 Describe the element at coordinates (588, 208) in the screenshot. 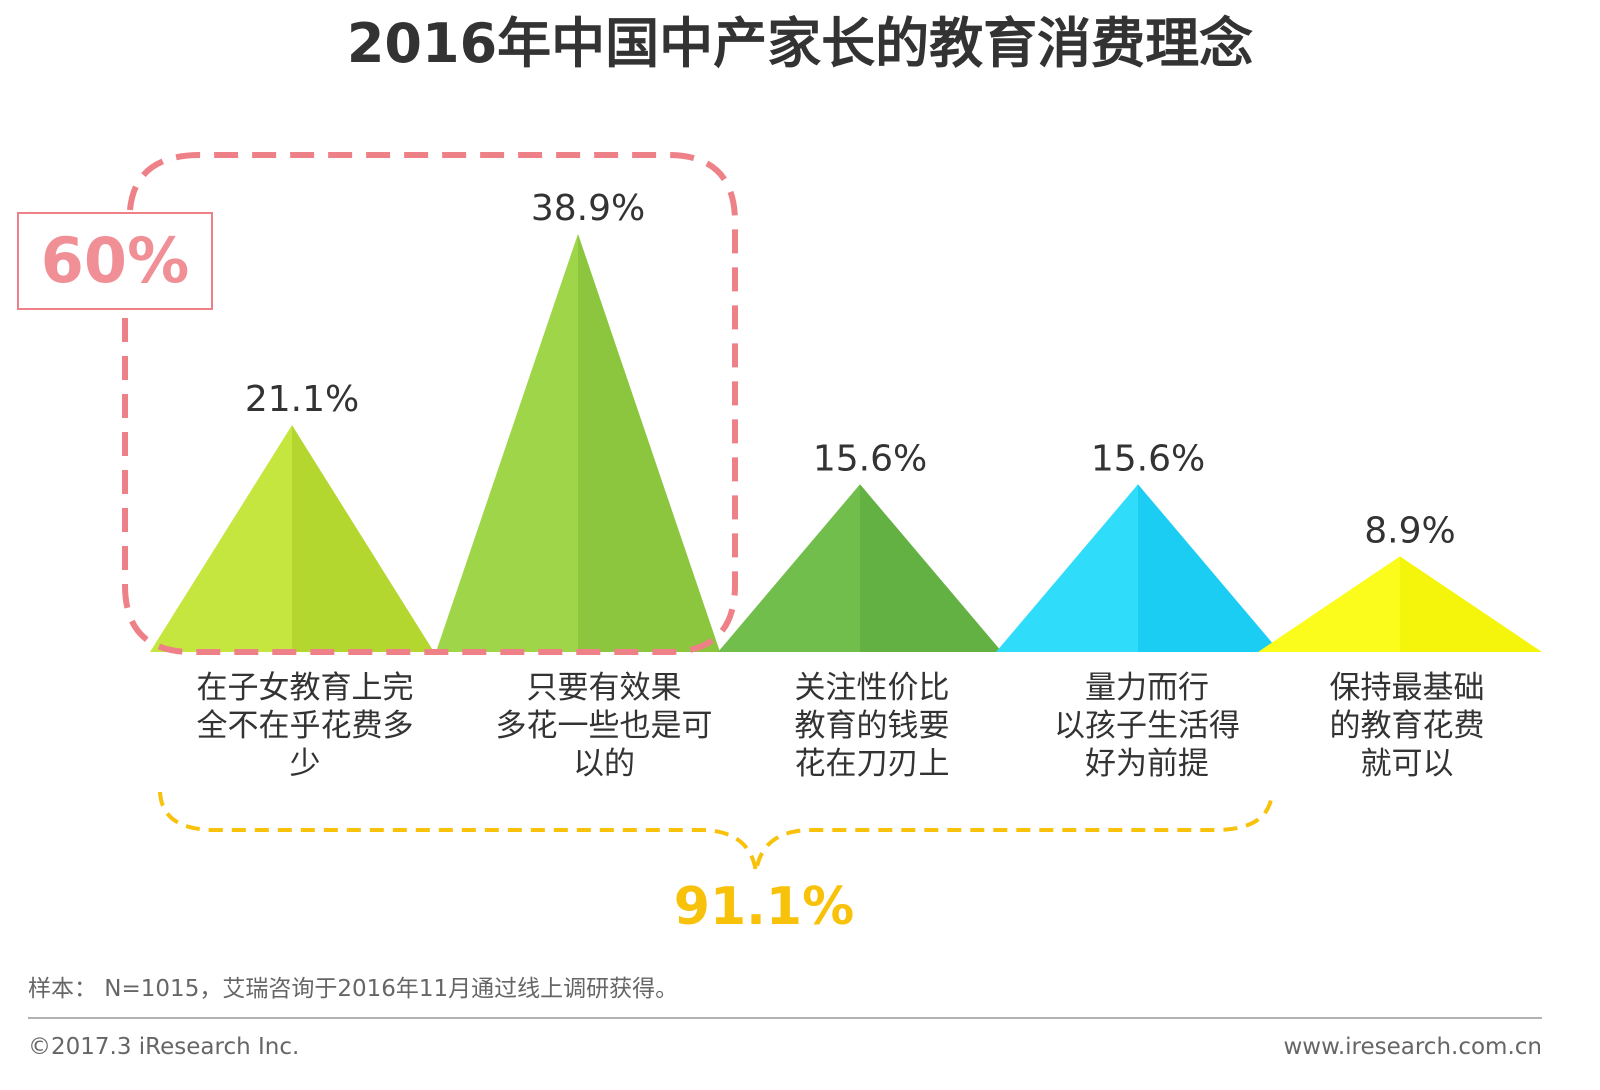

I see `value-label: 38.9%` at that location.